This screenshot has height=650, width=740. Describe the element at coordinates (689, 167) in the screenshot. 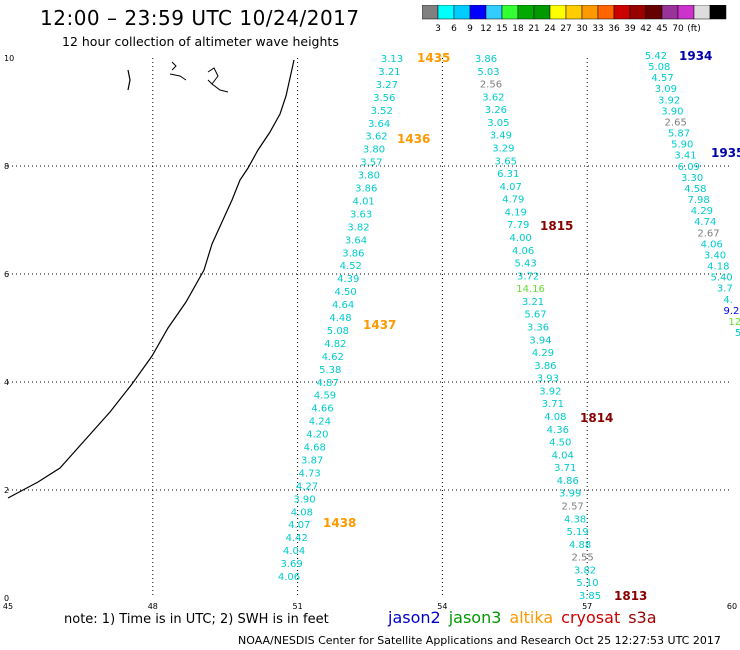

I see `track-c-value: 6.09` at that location.